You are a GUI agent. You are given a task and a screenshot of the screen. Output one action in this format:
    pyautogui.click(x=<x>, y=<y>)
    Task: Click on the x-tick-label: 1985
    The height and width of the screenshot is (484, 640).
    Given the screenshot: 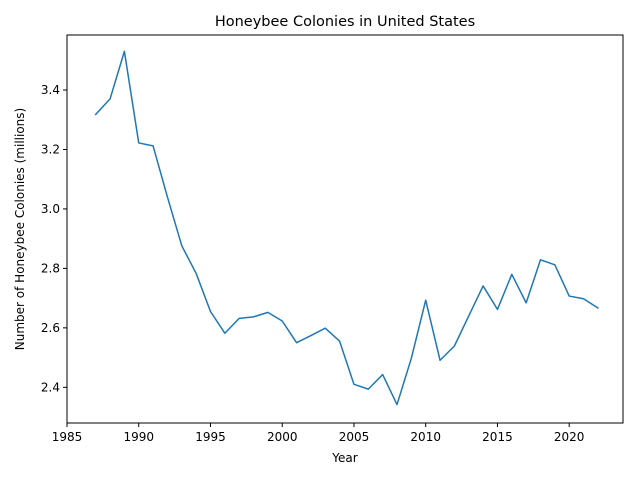 What is the action you would take?
    pyautogui.click(x=67, y=437)
    